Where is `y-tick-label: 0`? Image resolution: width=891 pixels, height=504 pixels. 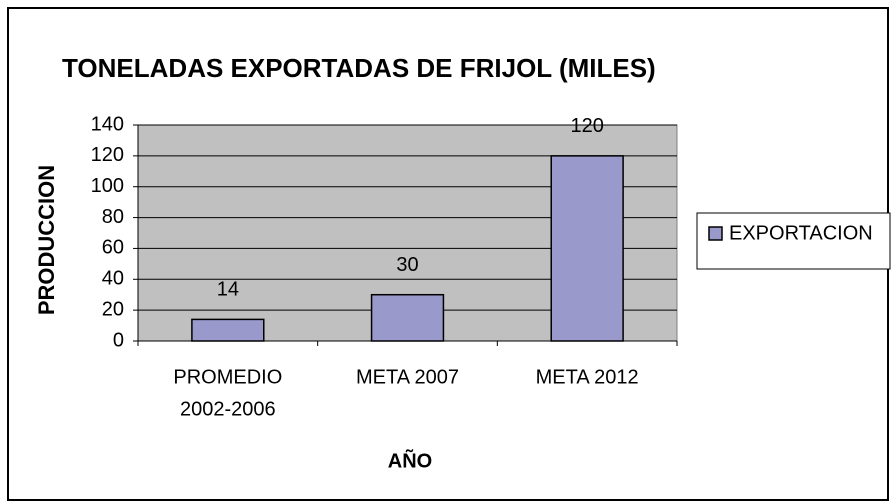 y-tick-label: 0 is located at coordinates (118, 340).